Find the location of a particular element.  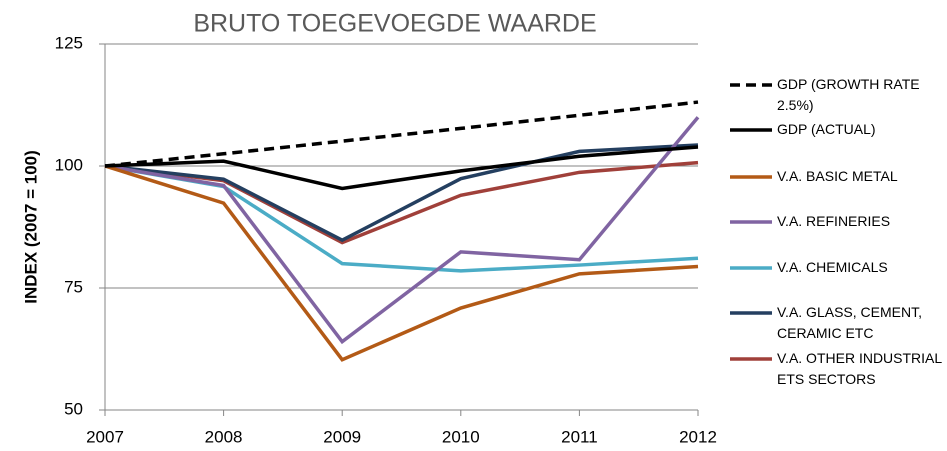

y-tick-label: 100 is located at coordinates (69, 164).